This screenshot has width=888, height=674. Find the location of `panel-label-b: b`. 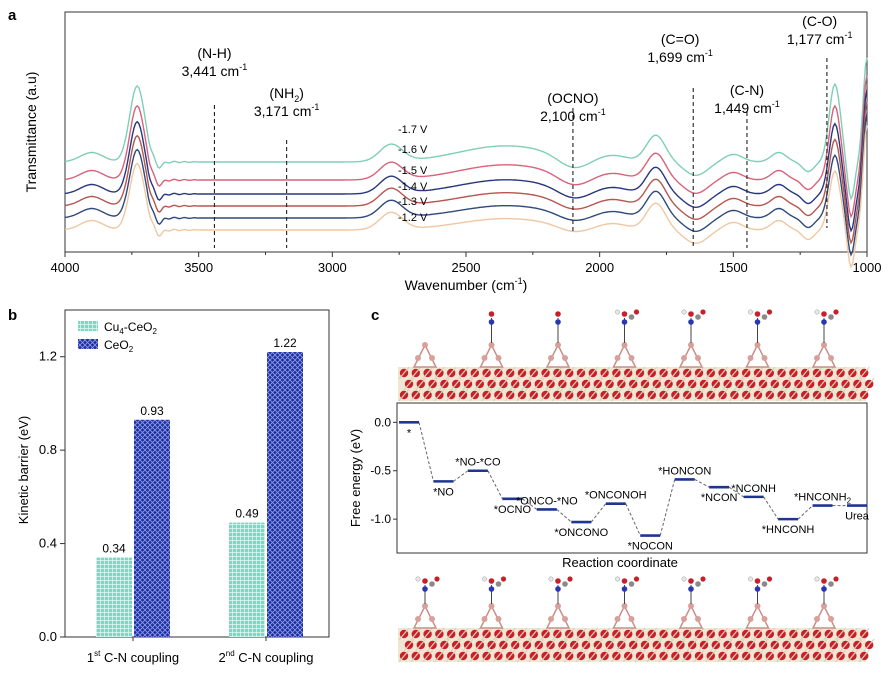

panel-label-b: b is located at coordinates (12, 315).